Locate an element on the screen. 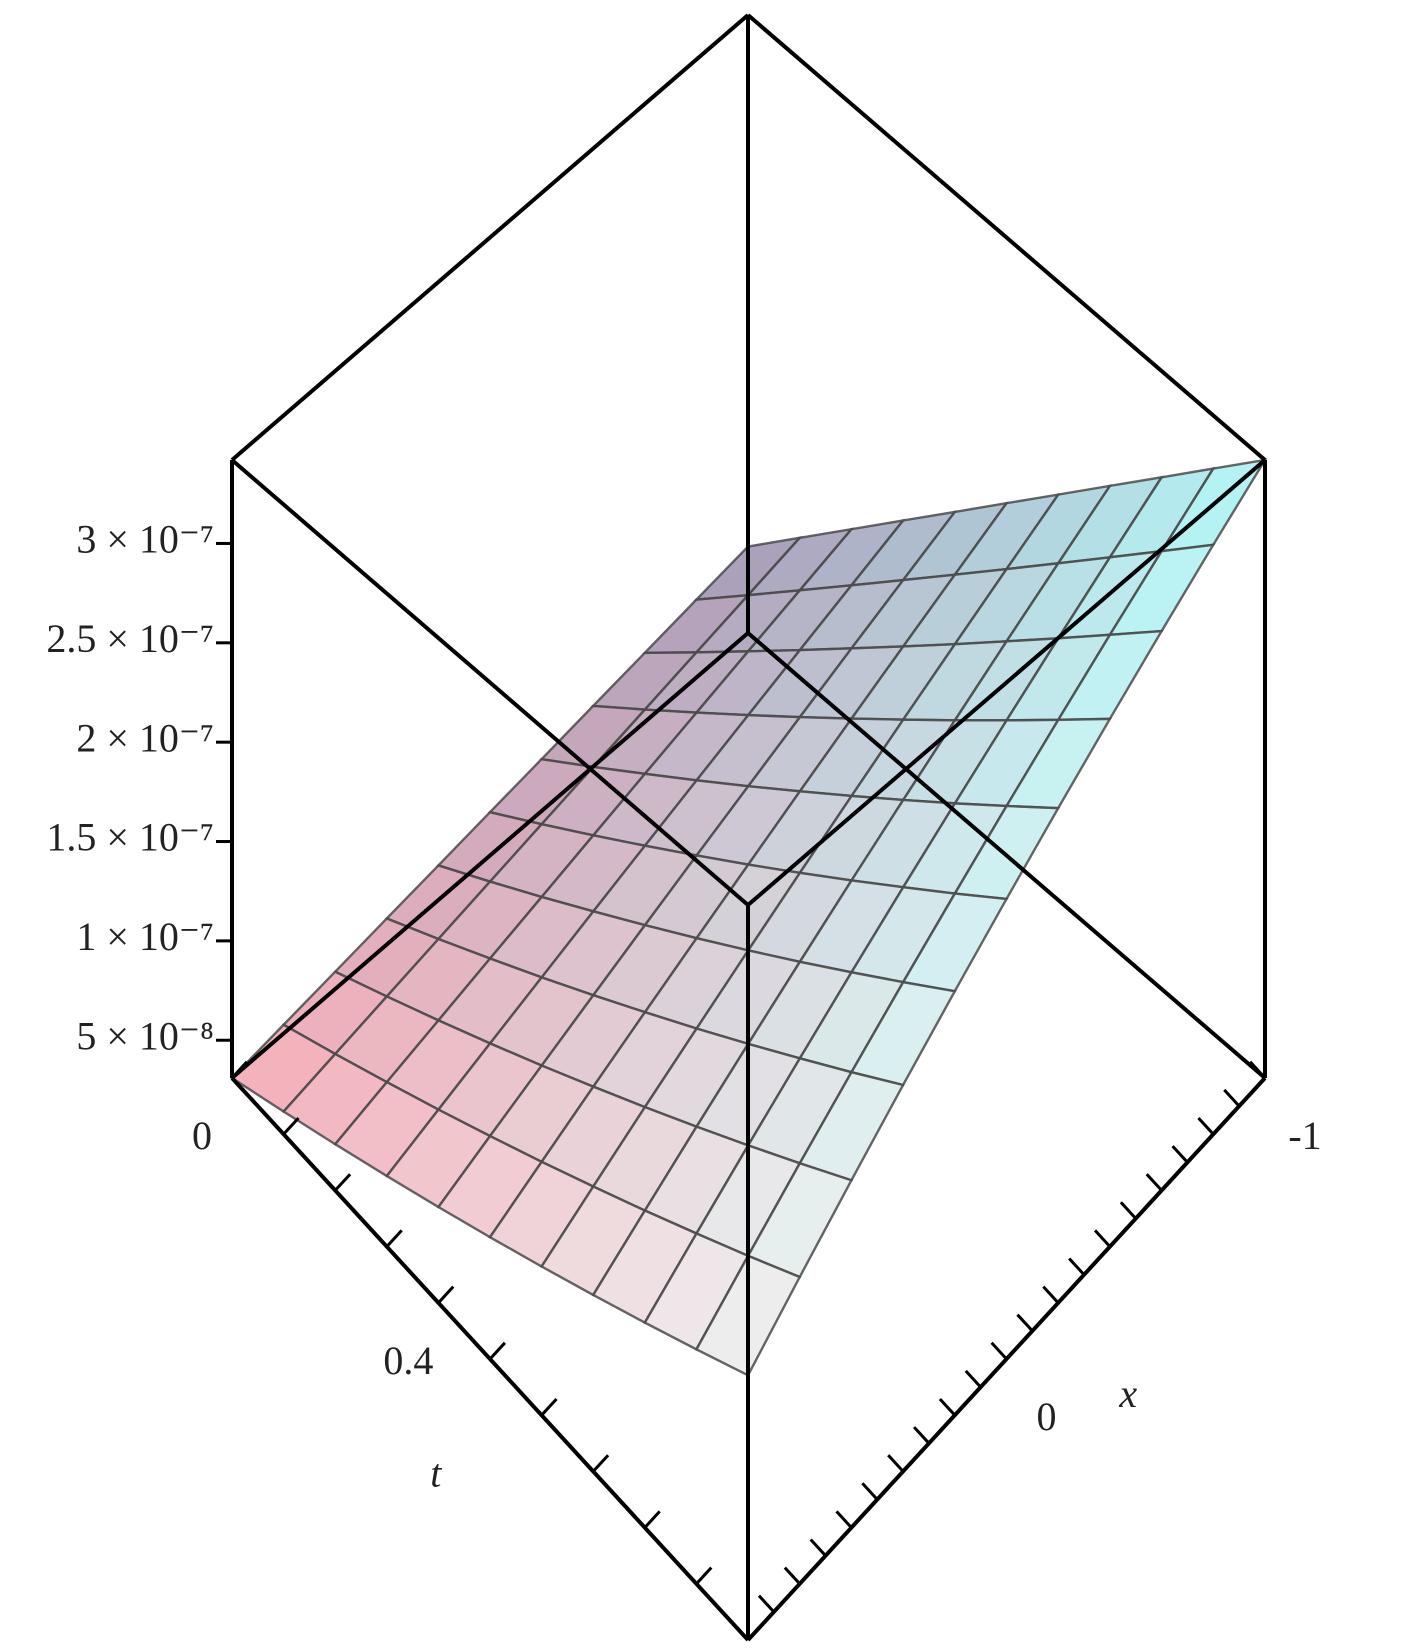 This screenshot has width=1412, height=1648. x-tick-label: -1 is located at coordinates (1304, 1135).